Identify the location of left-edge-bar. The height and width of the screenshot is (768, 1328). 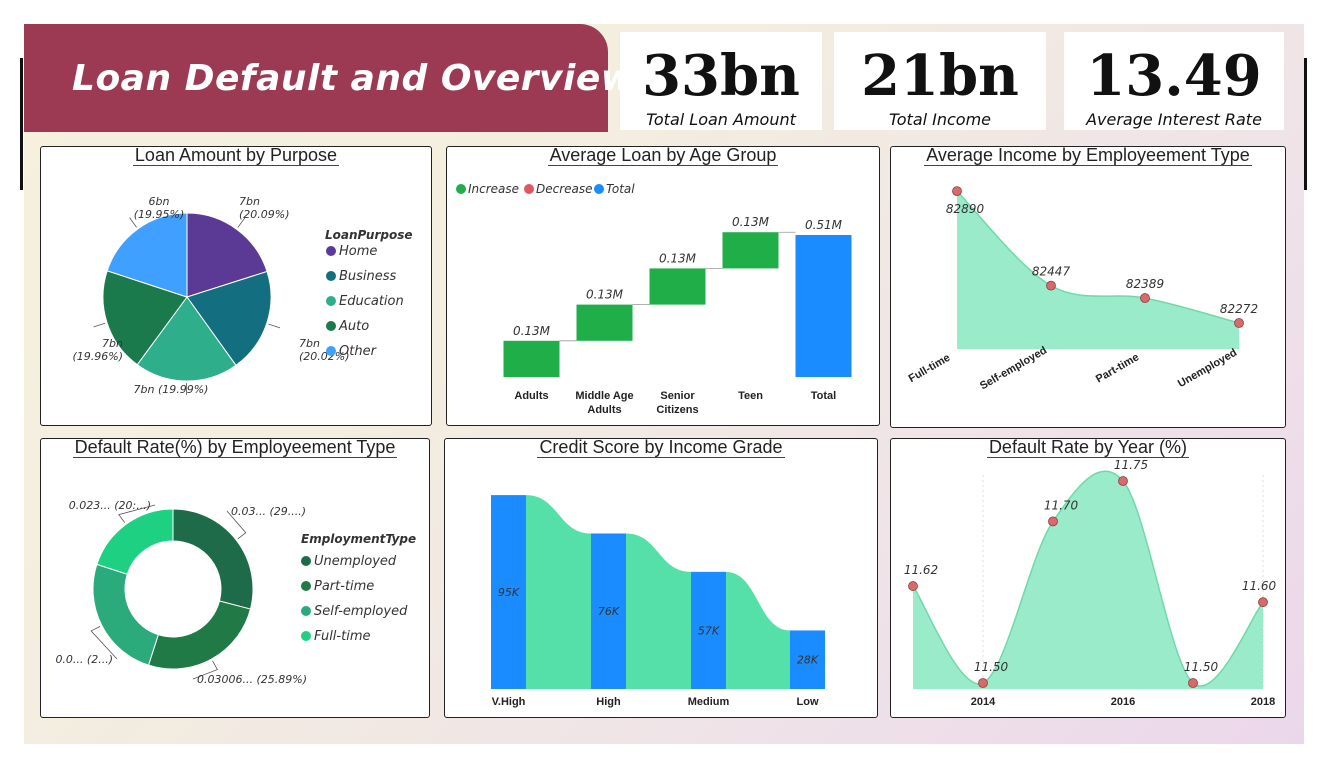
(21, 124).